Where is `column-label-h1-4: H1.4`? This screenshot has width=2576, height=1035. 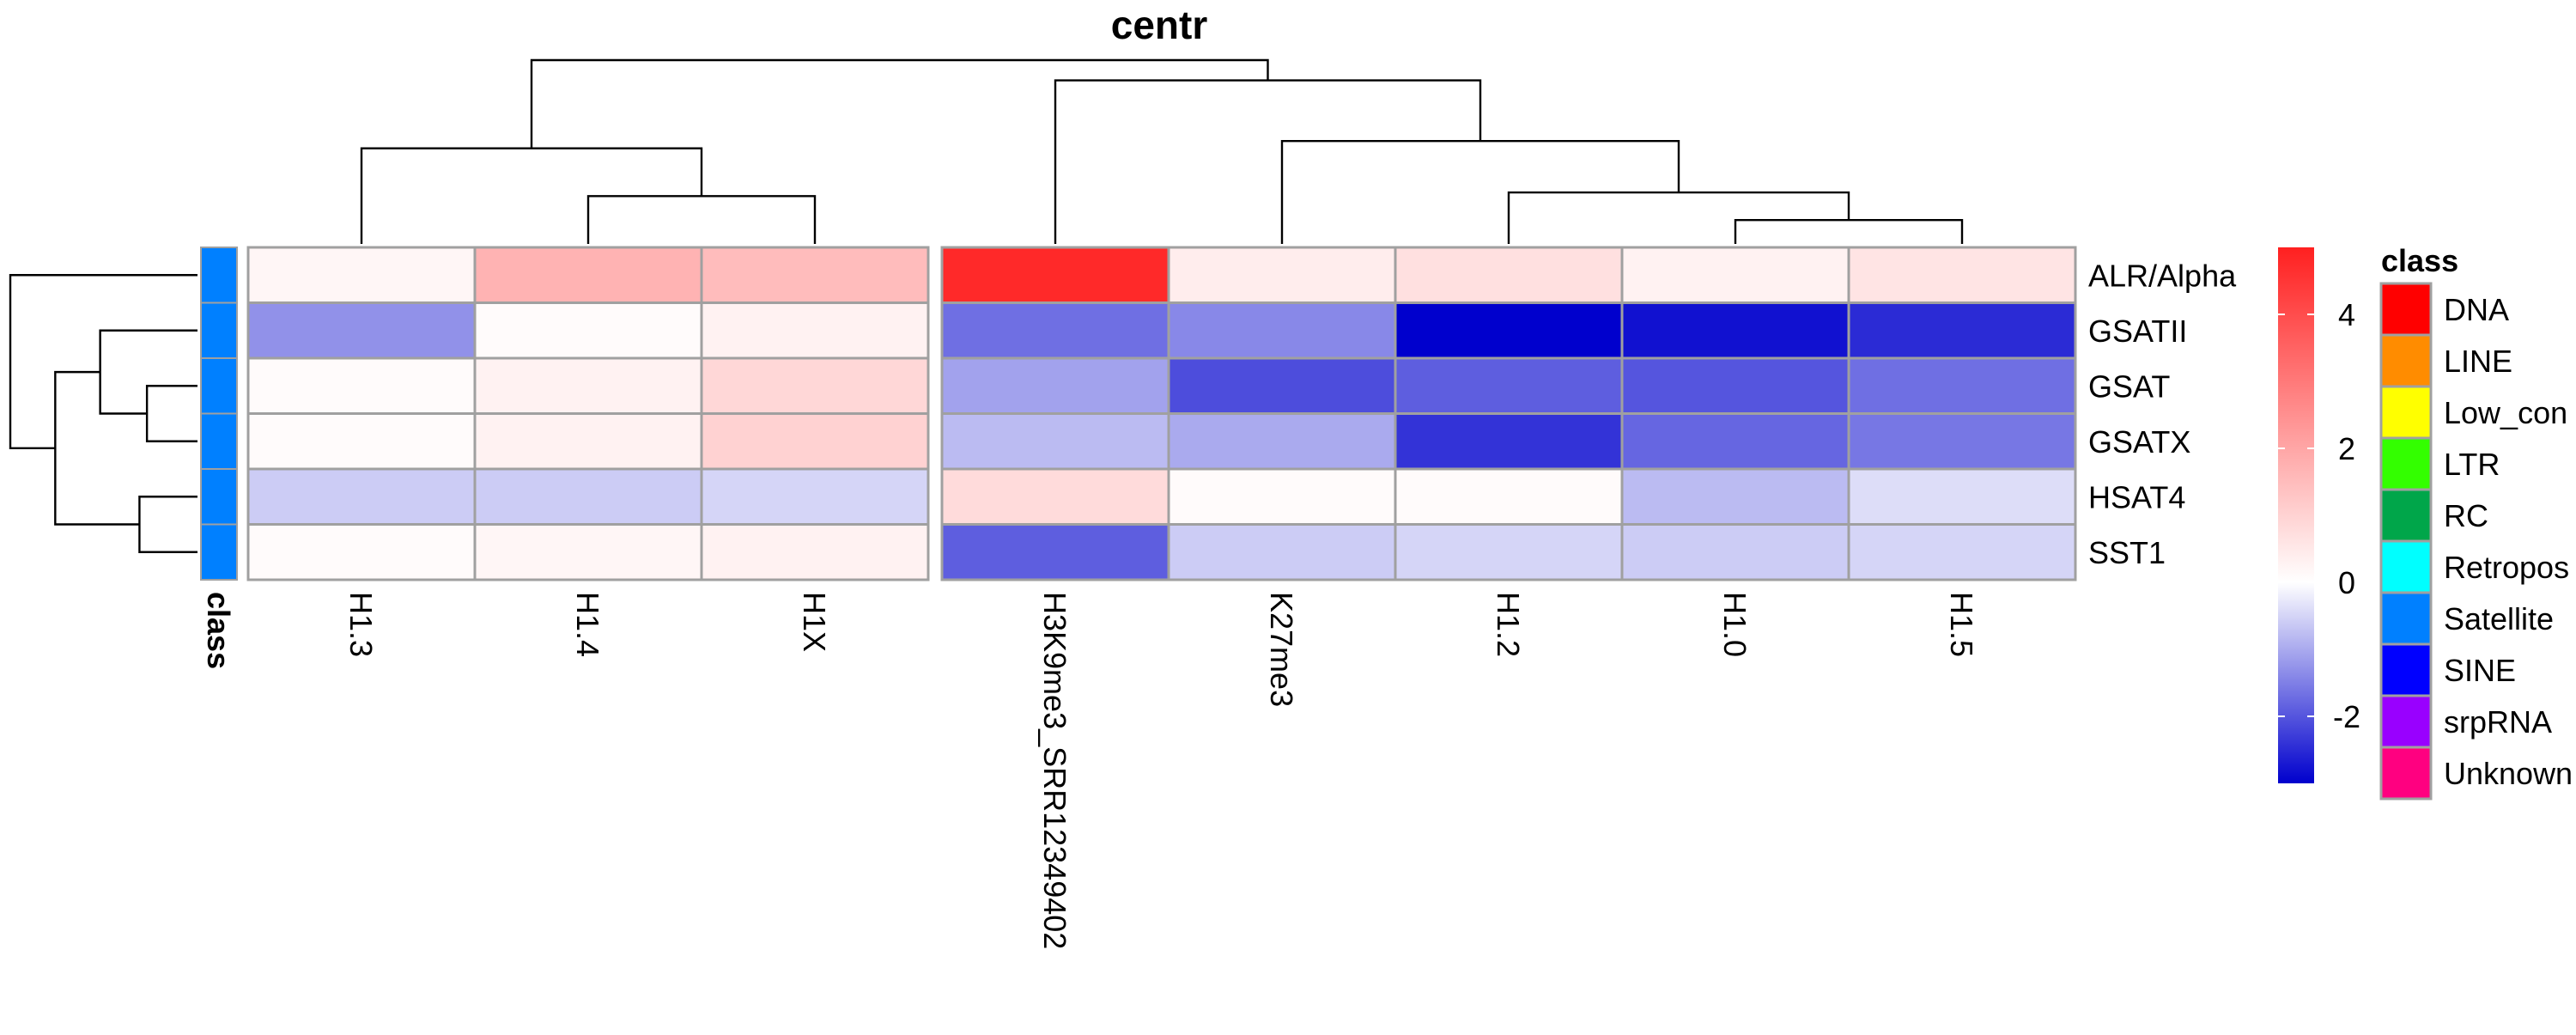
column-label-h1-4: H1.4 is located at coordinates (587, 624).